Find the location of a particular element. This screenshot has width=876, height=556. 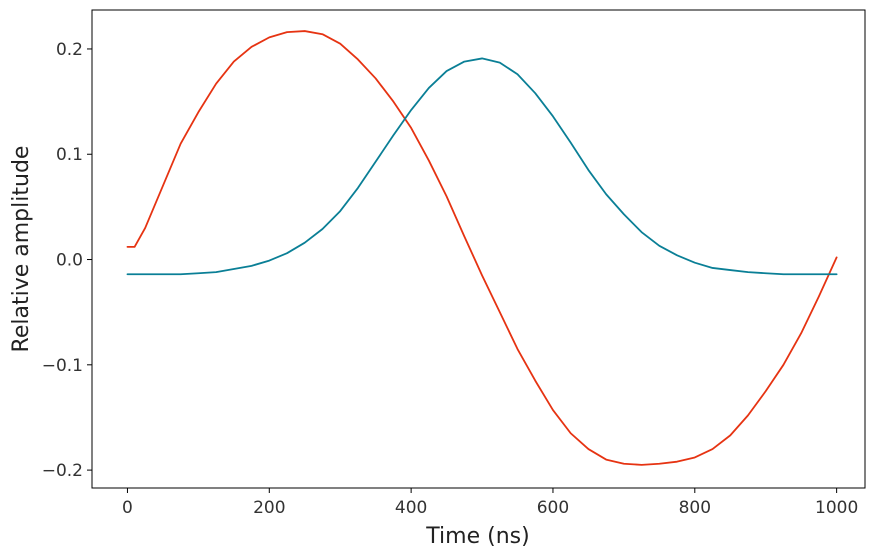

x-tick-label: 400 is located at coordinates (411, 508).